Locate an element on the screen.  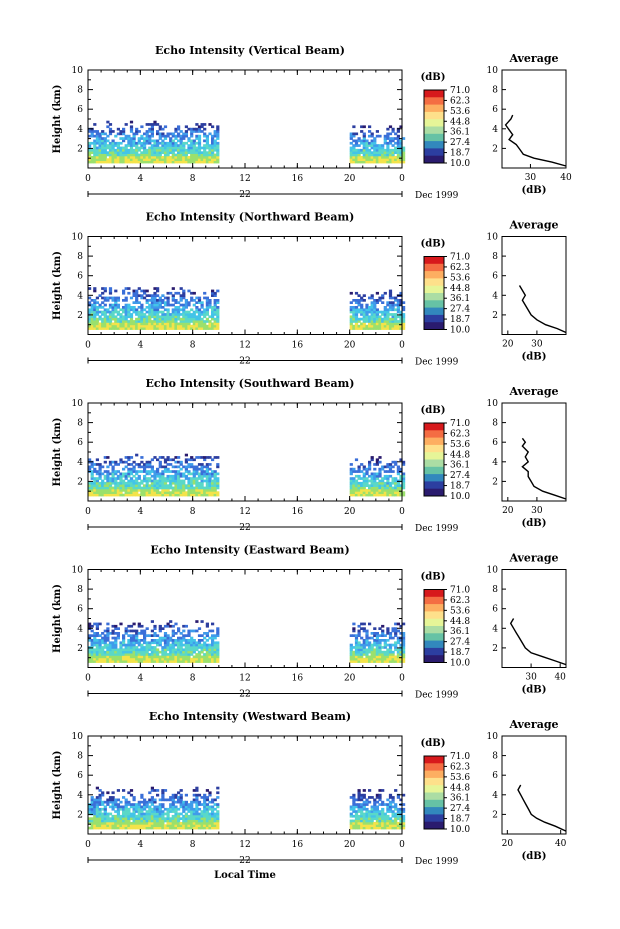
average-y-tick-label: 10 is located at coordinates (493, 571).